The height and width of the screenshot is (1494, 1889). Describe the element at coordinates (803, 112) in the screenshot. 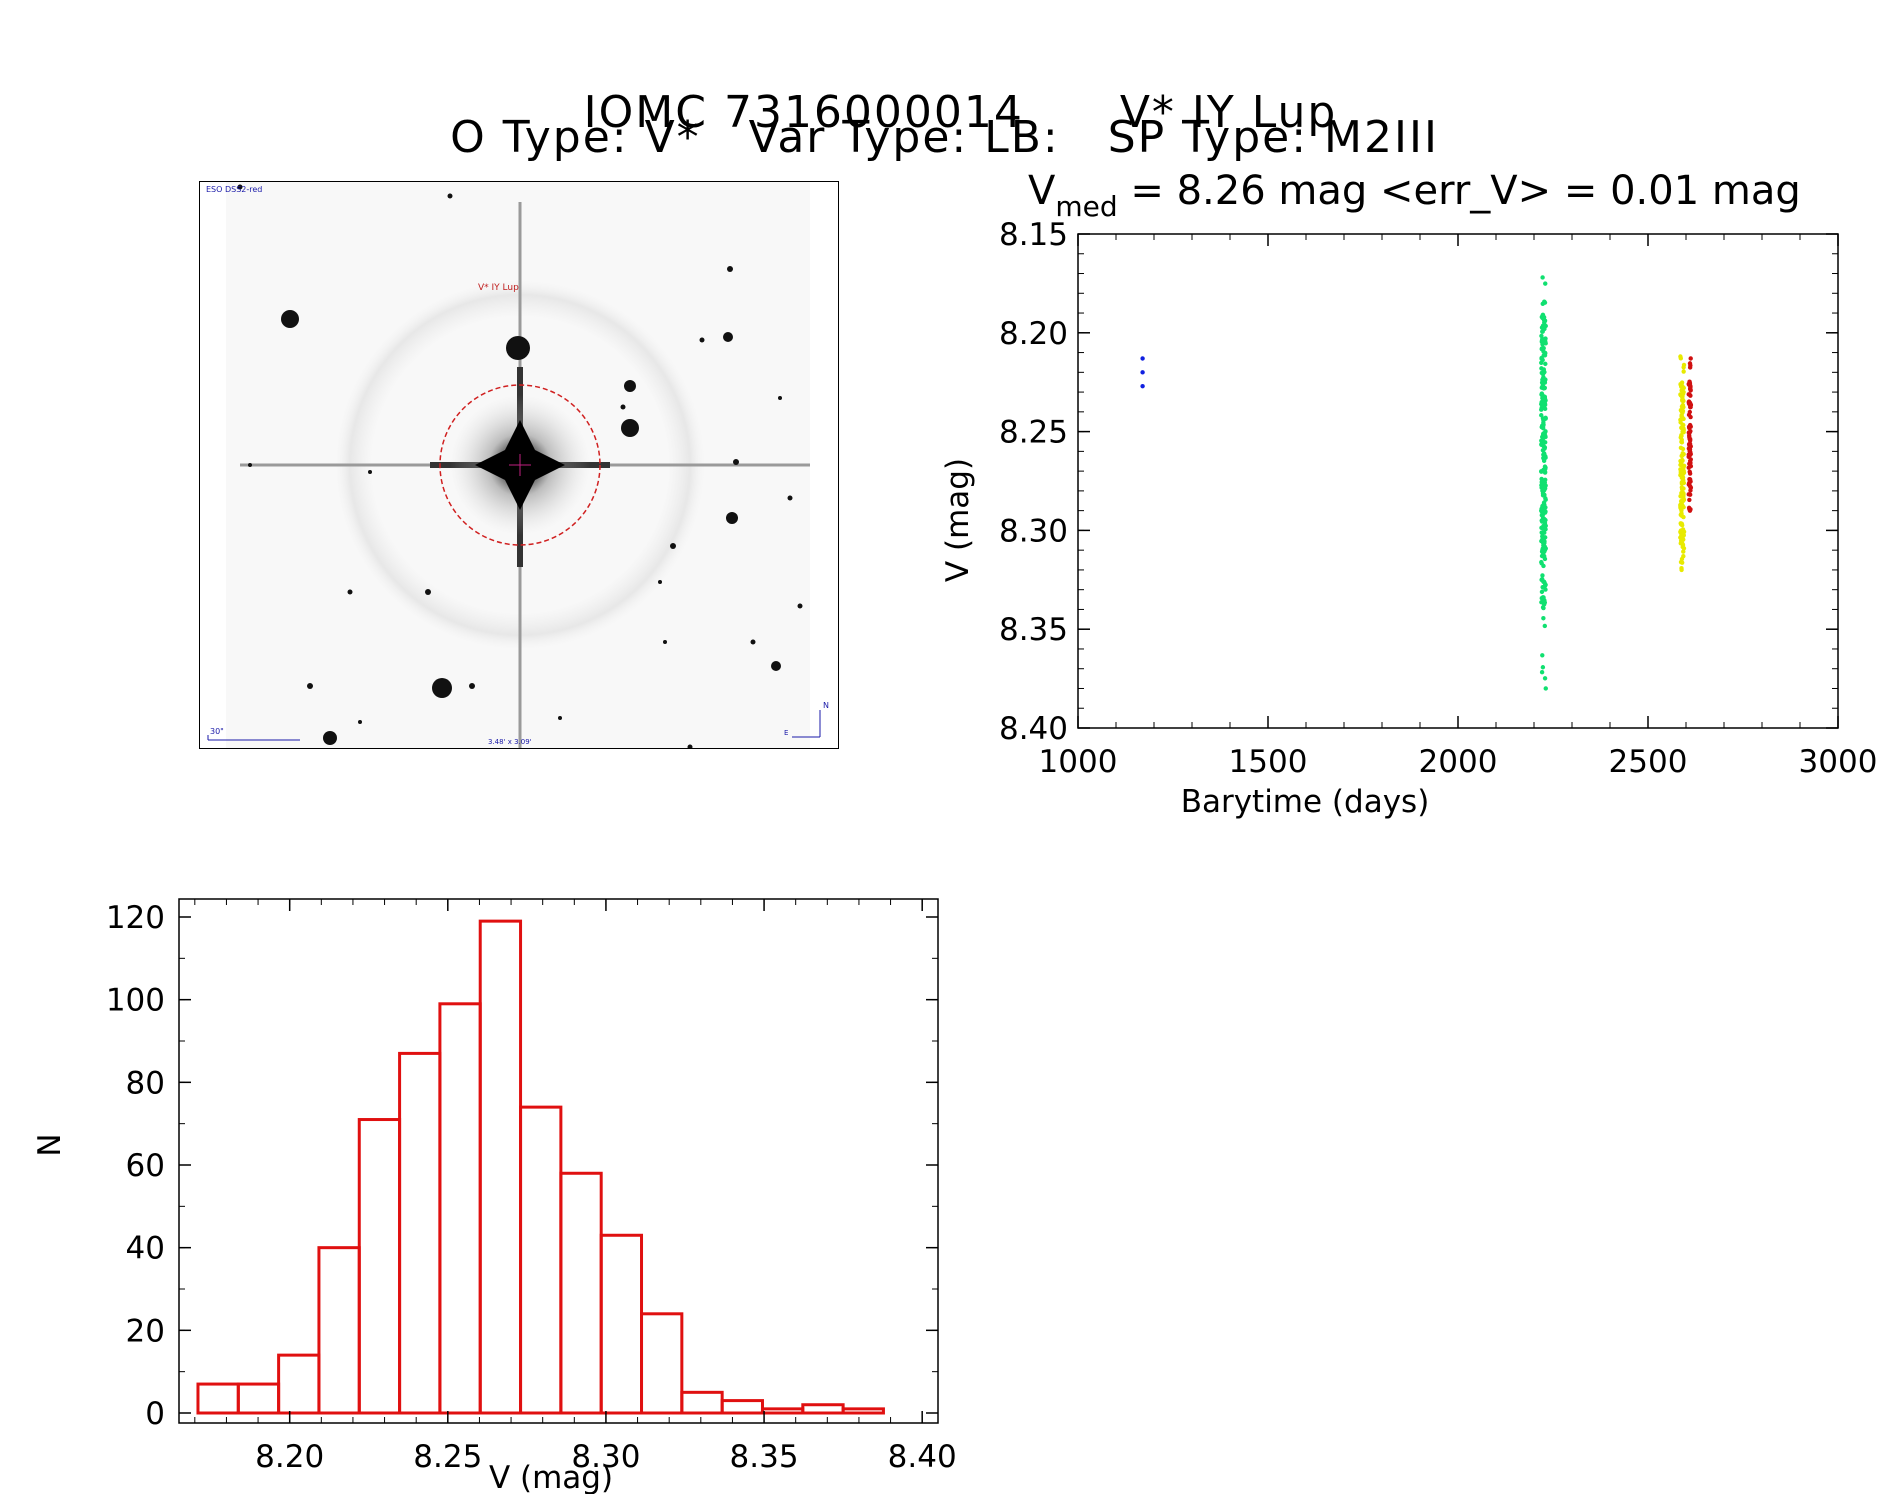

I see `object-id: IOMC 7316000014` at that location.